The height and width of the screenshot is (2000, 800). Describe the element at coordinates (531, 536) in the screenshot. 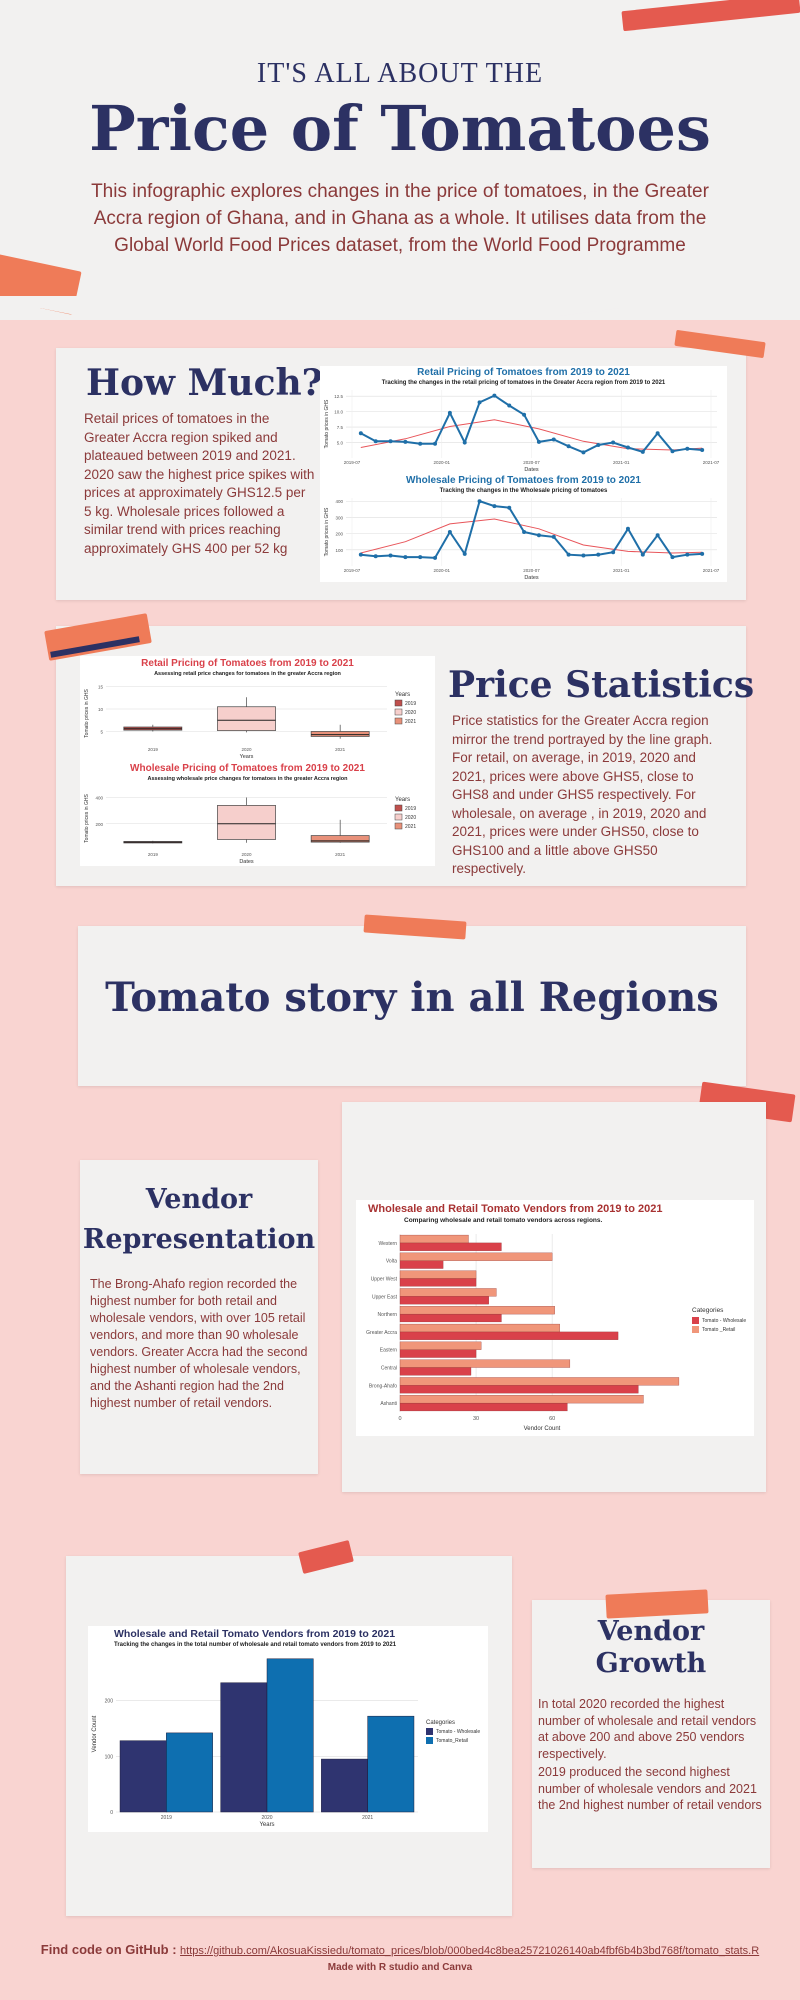

I see `trend-line` at that location.